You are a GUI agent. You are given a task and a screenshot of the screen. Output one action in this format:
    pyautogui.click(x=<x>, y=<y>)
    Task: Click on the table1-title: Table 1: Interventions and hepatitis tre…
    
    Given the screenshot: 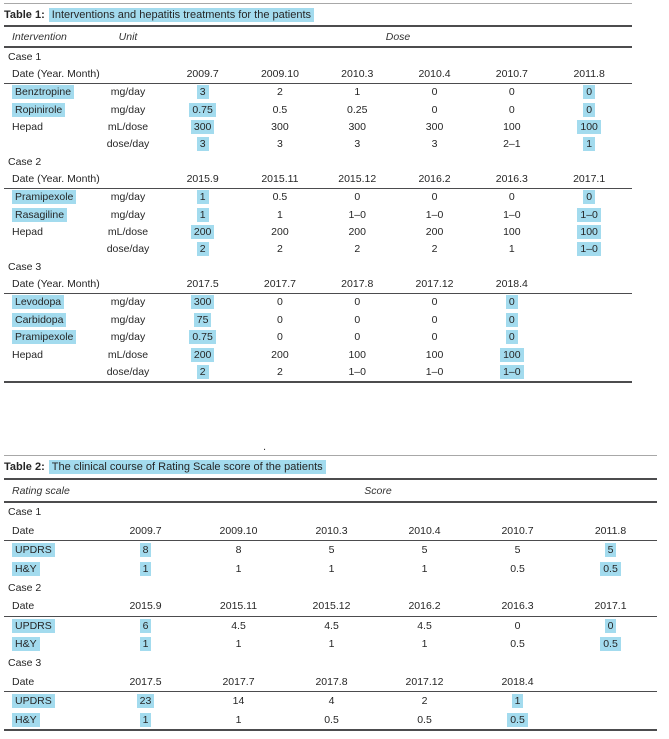 What is the action you would take?
    pyautogui.click(x=318, y=14)
    